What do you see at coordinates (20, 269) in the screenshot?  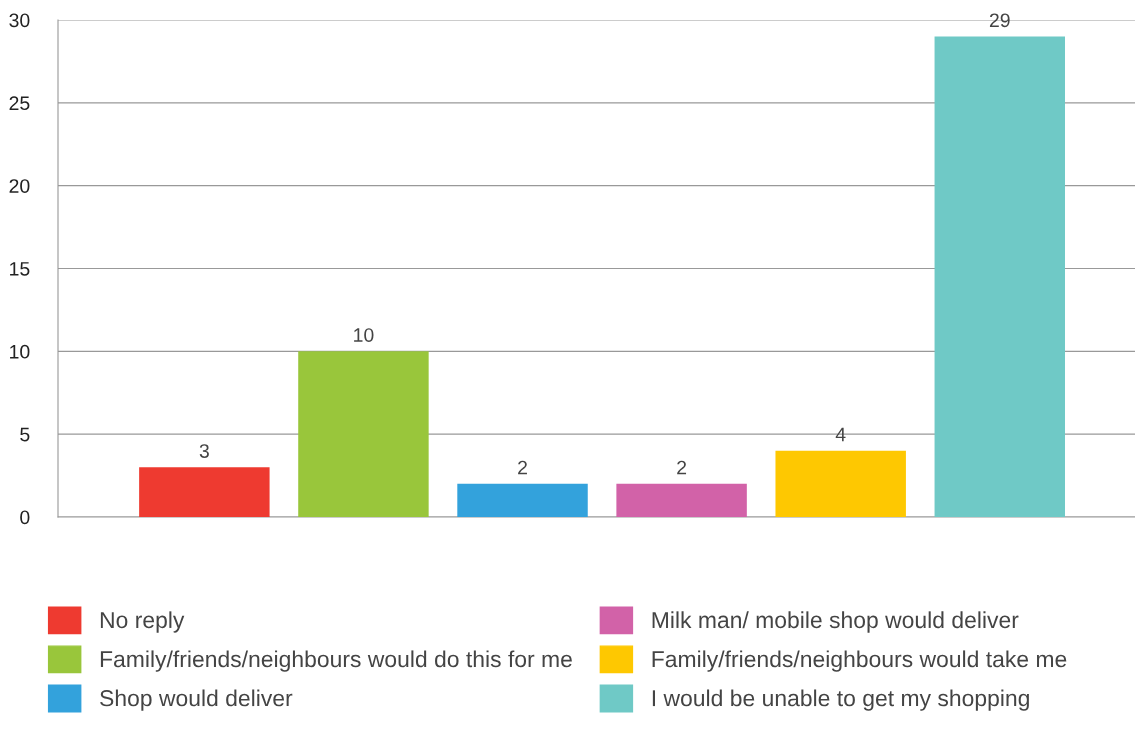 I see `y-tick-label: 15` at bounding box center [20, 269].